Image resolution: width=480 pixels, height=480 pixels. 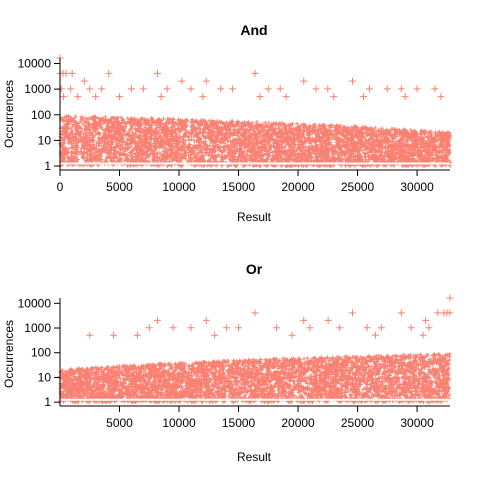 I want to click on y-tick-label: 1, so click(x=47, y=402).